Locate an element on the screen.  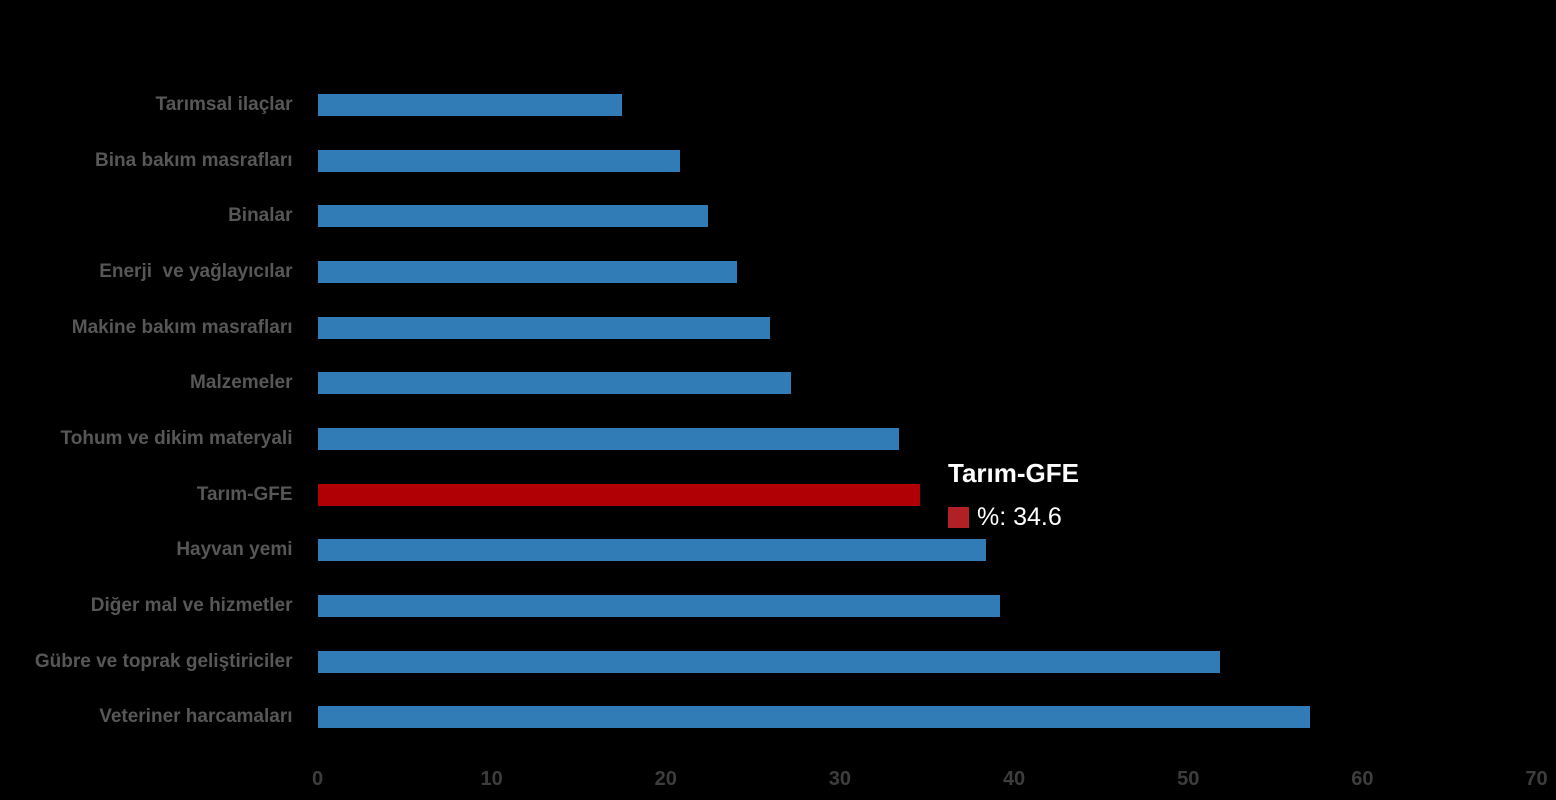
bar-row: Tarım-GFE is located at coordinates (778, 495).